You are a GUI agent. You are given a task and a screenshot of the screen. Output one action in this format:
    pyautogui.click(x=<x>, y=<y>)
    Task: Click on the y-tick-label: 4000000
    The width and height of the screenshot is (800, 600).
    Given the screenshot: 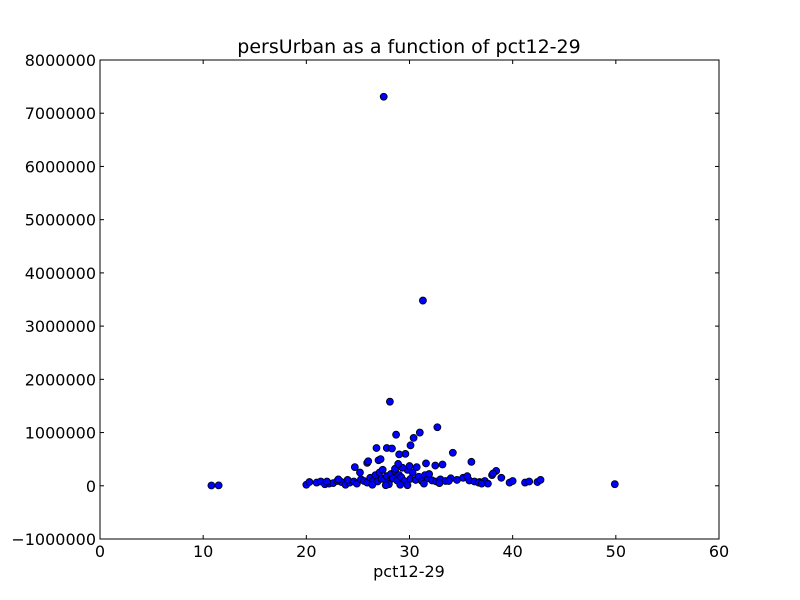 What is the action you would take?
    pyautogui.click(x=60, y=273)
    